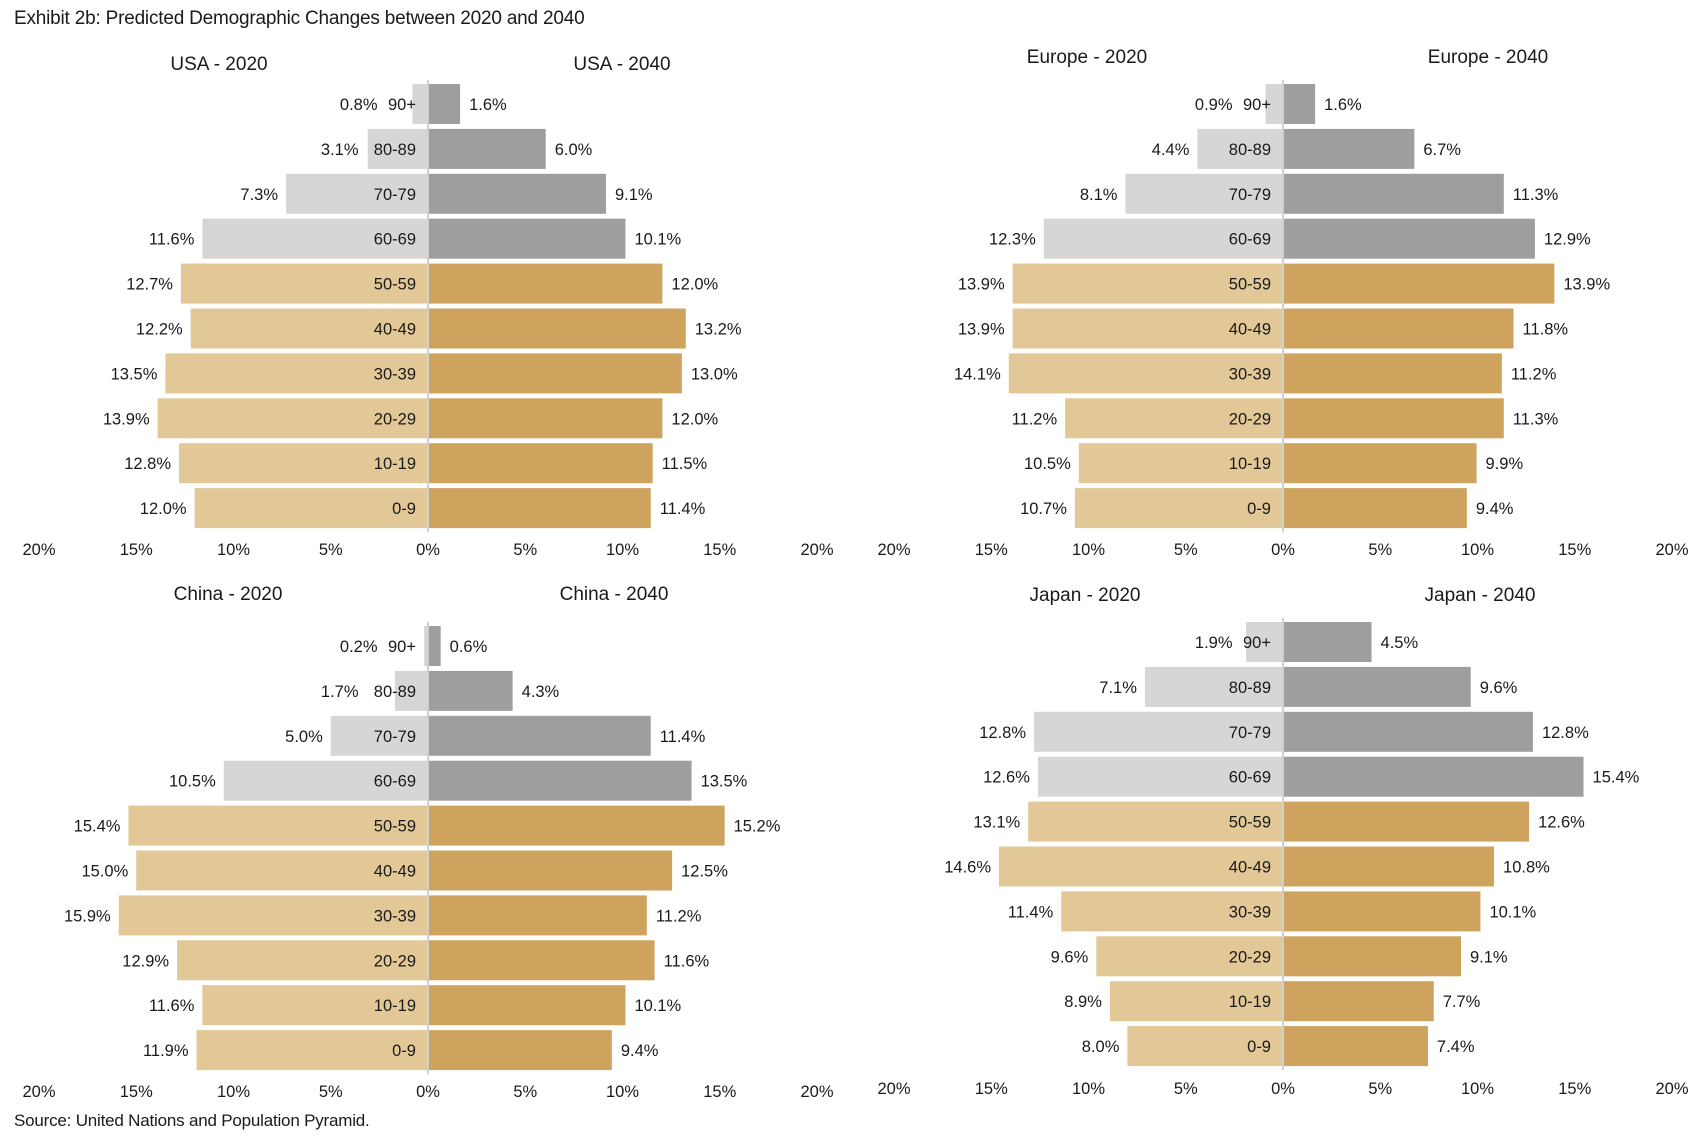 Image resolution: width=1704 pixels, height=1137 pixels. I want to click on data-label-2040: 15.4%, so click(1616, 778).